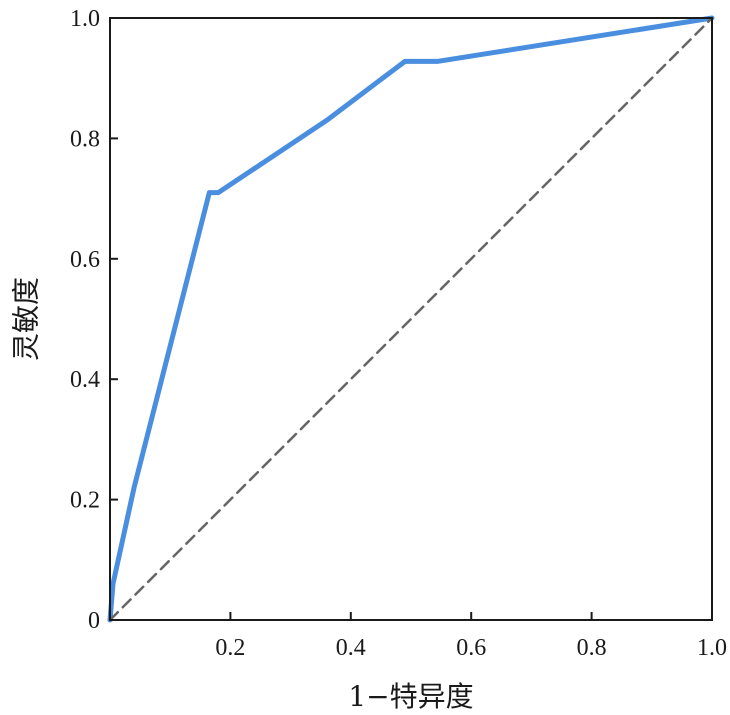  I want to click on x-tick-label: 0.6, so click(471, 648).